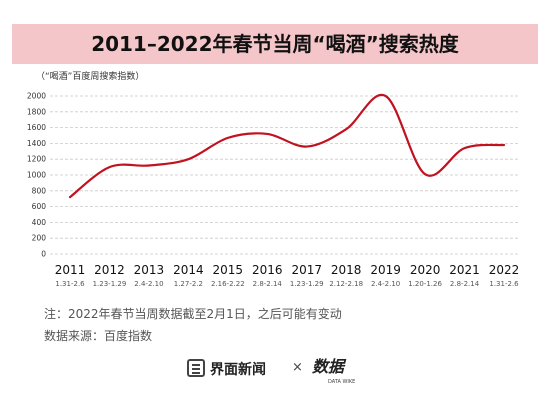 The height and width of the screenshot is (403, 550). I want to click on y-tick-label: 2000, so click(36, 96).